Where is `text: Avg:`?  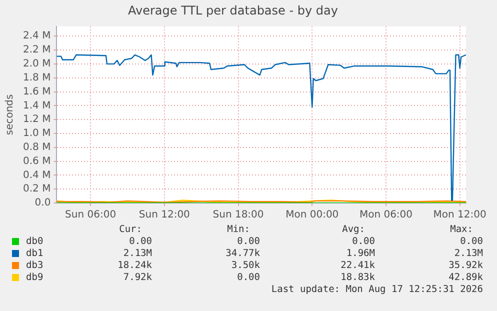
text: Avg: is located at coordinates (353, 229).